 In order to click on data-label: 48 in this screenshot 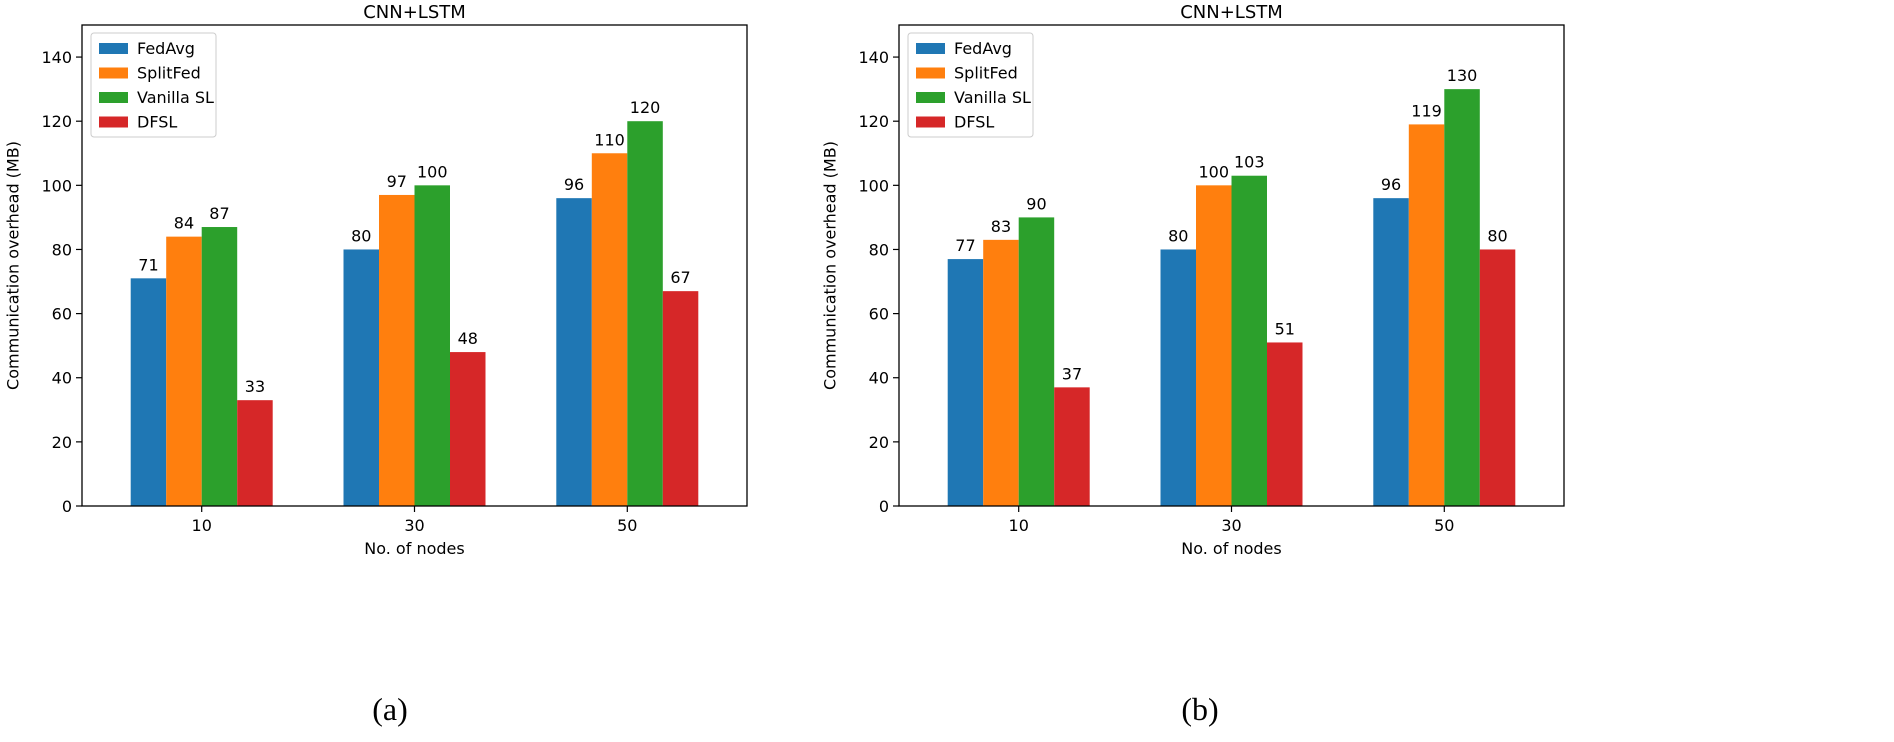, I will do `click(468, 338)`.